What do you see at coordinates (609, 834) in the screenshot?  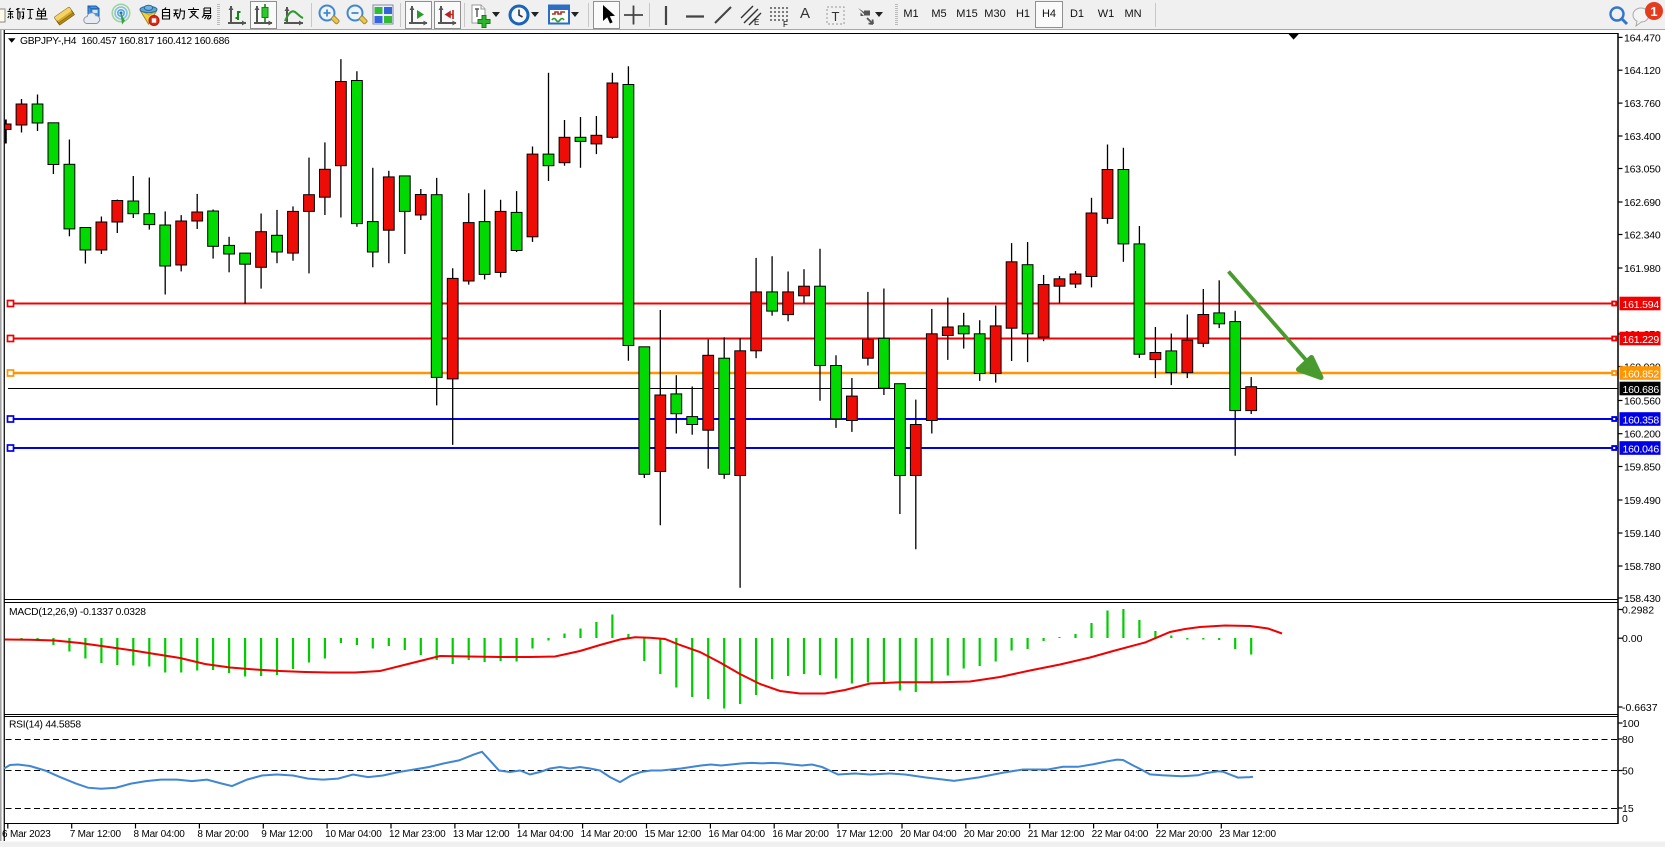 I see `svg-text: 14 Mar 20:00` at bounding box center [609, 834].